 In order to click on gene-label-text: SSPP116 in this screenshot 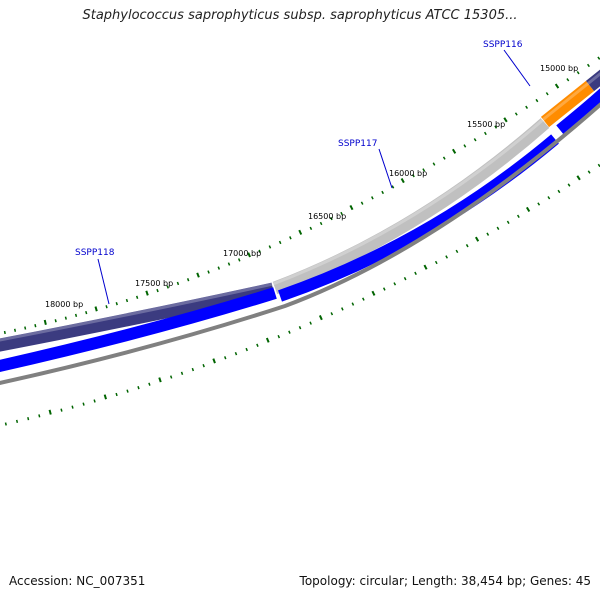, I will do `click(503, 45)`.